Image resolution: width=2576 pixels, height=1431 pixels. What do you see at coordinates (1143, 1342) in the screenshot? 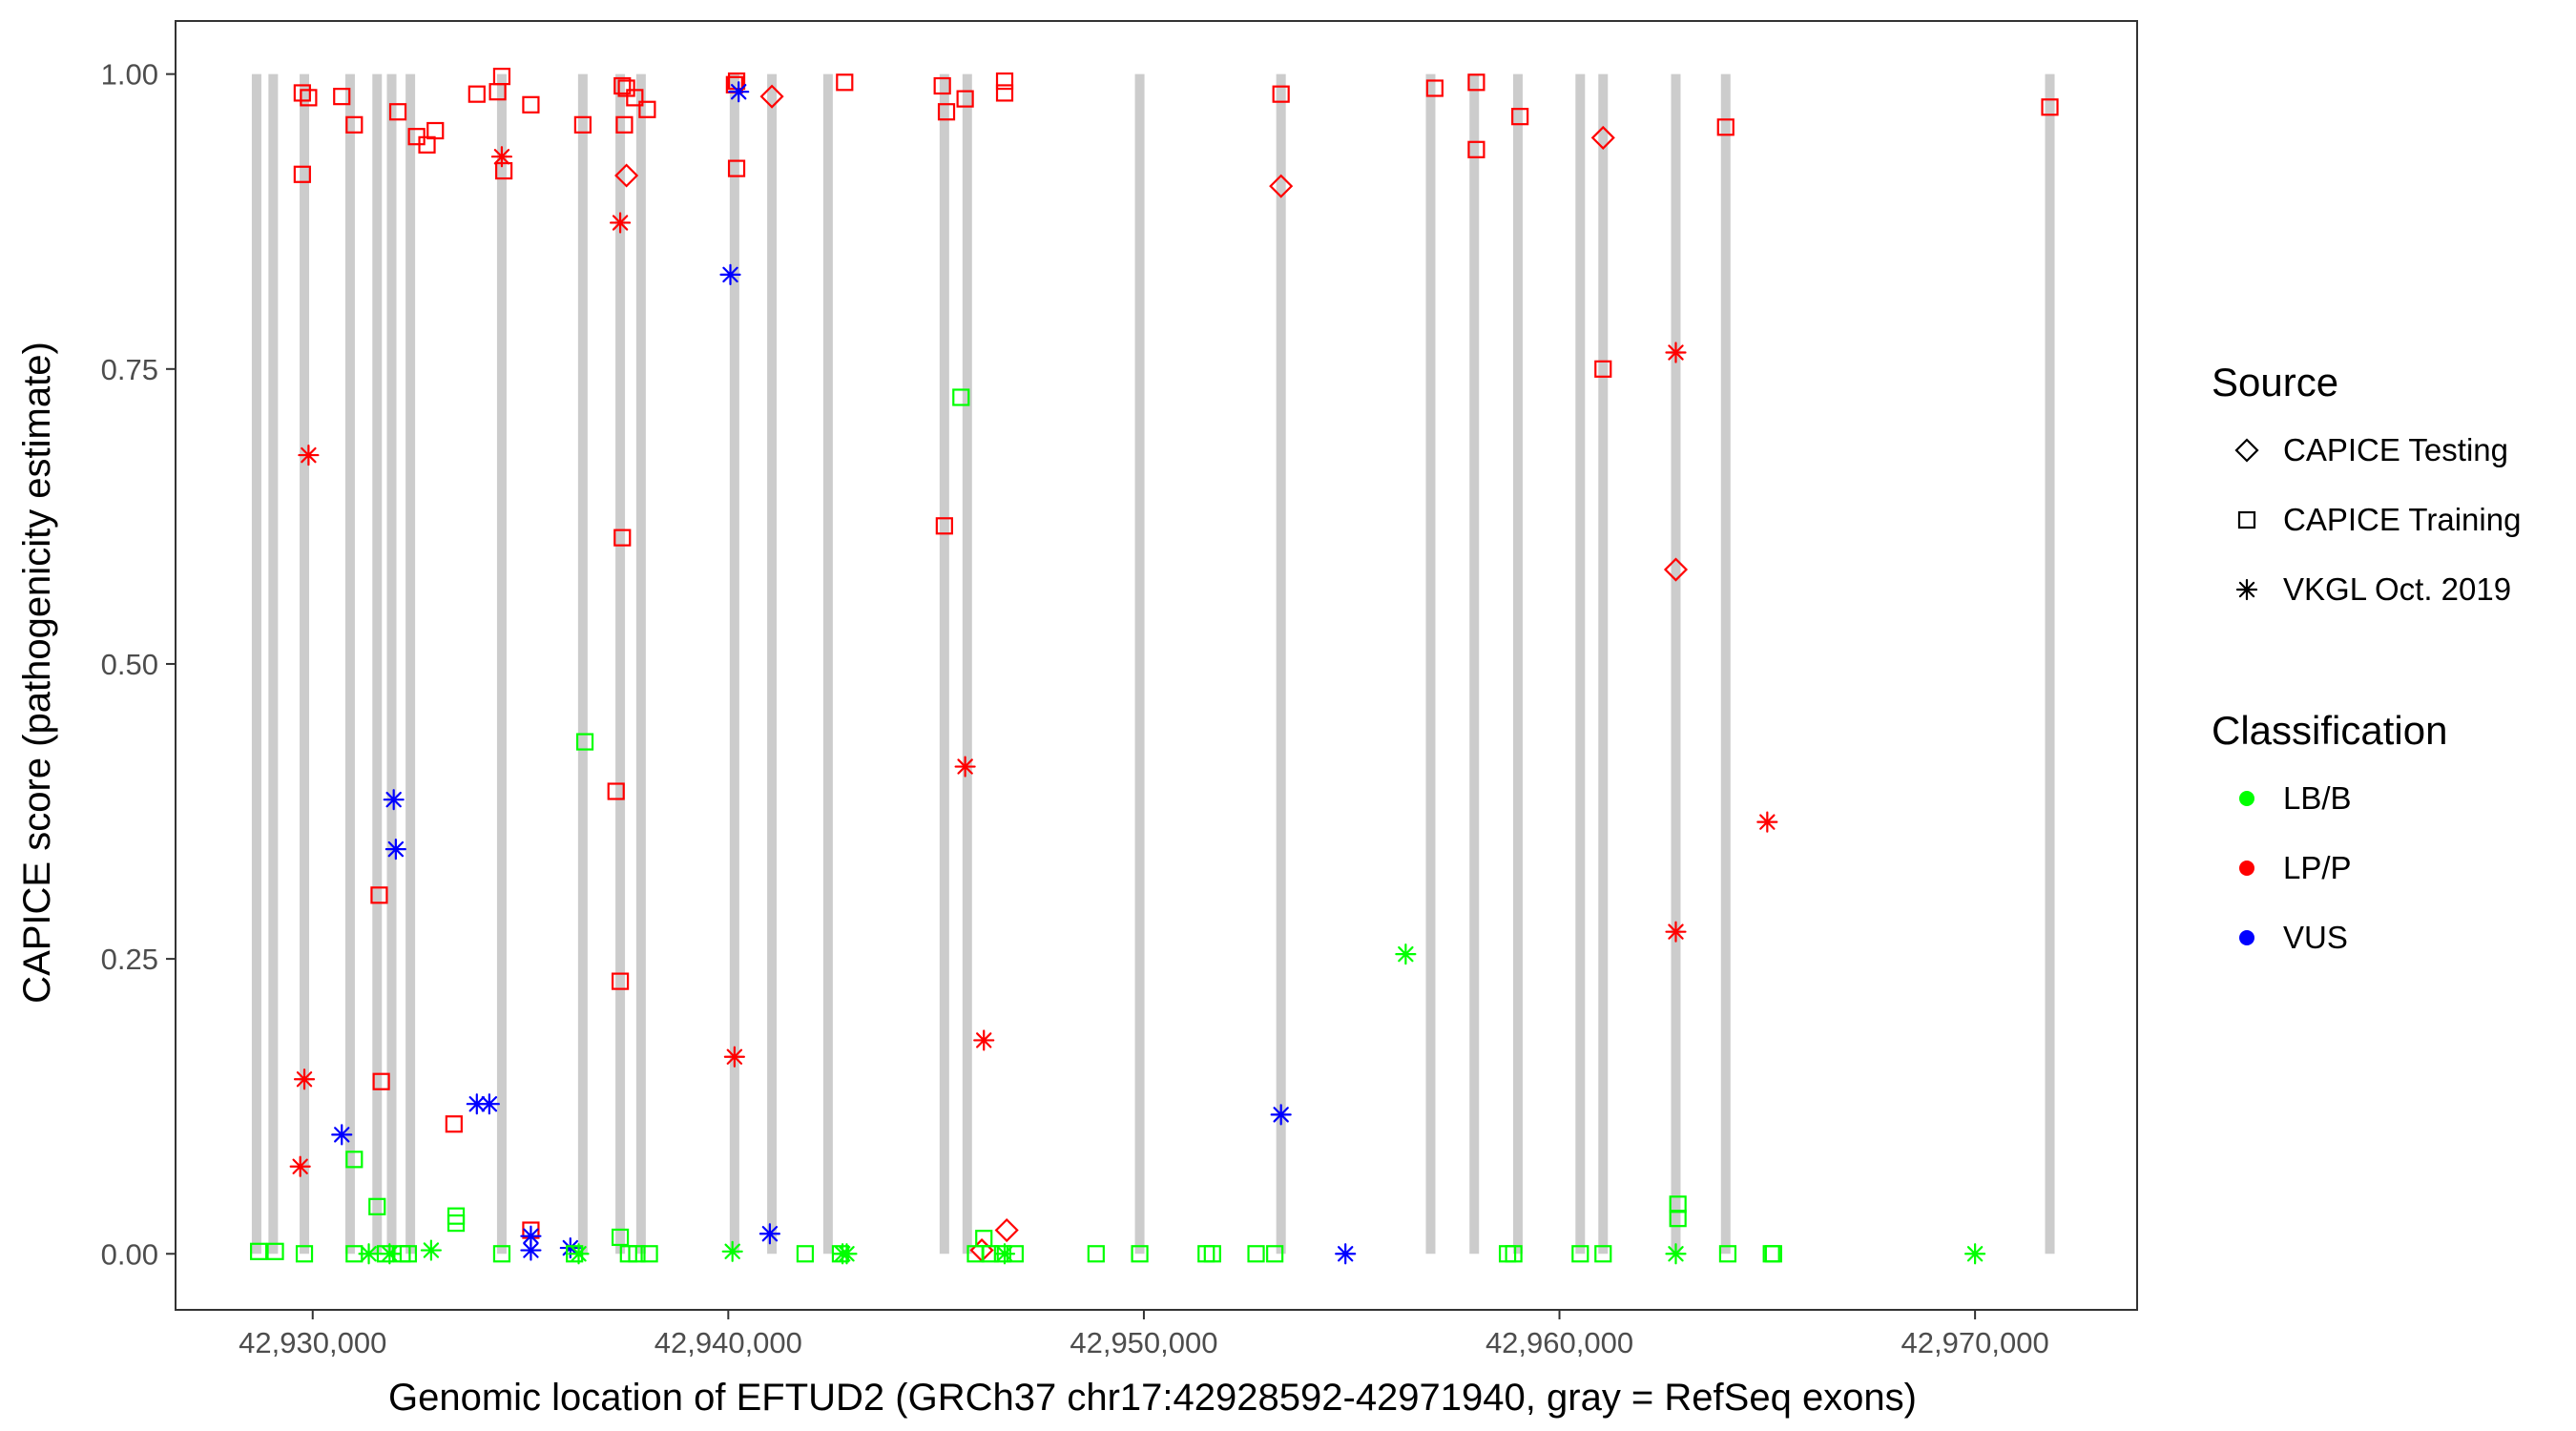
I see `x-tick-label: 42,950,000` at bounding box center [1143, 1342].